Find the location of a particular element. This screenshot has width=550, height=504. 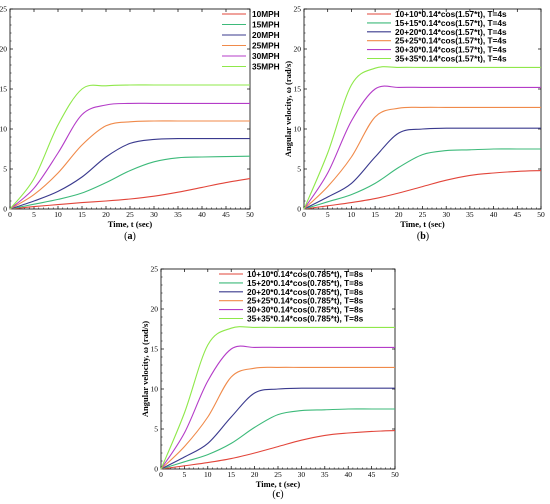

legend-label: 15+20*0.14*cos(0.785*t), T=8s is located at coordinates (305, 283).